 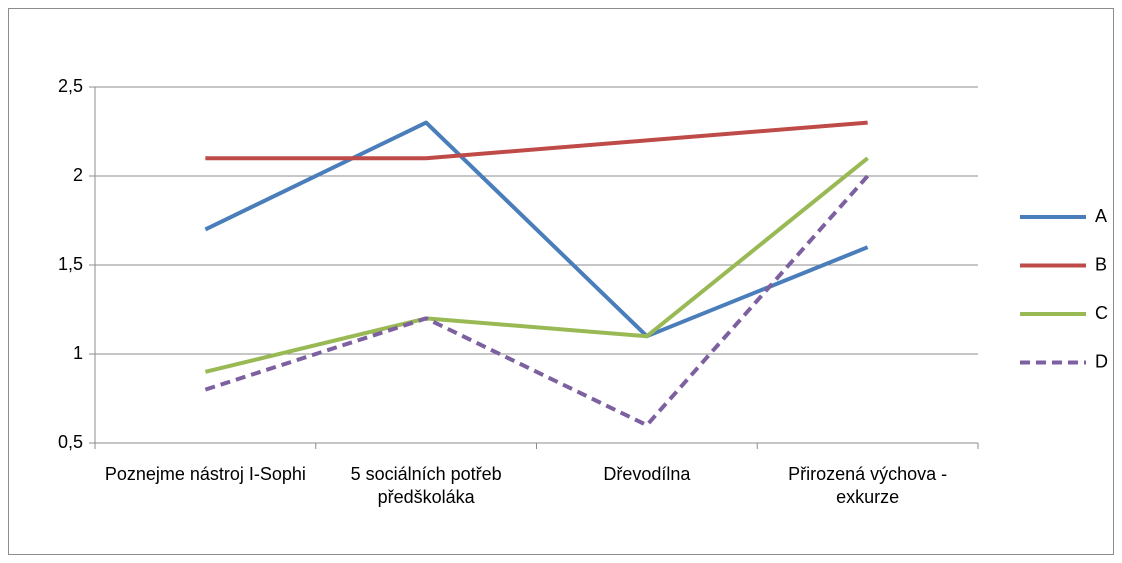 I want to click on legend-label: B, so click(x=1101, y=264).